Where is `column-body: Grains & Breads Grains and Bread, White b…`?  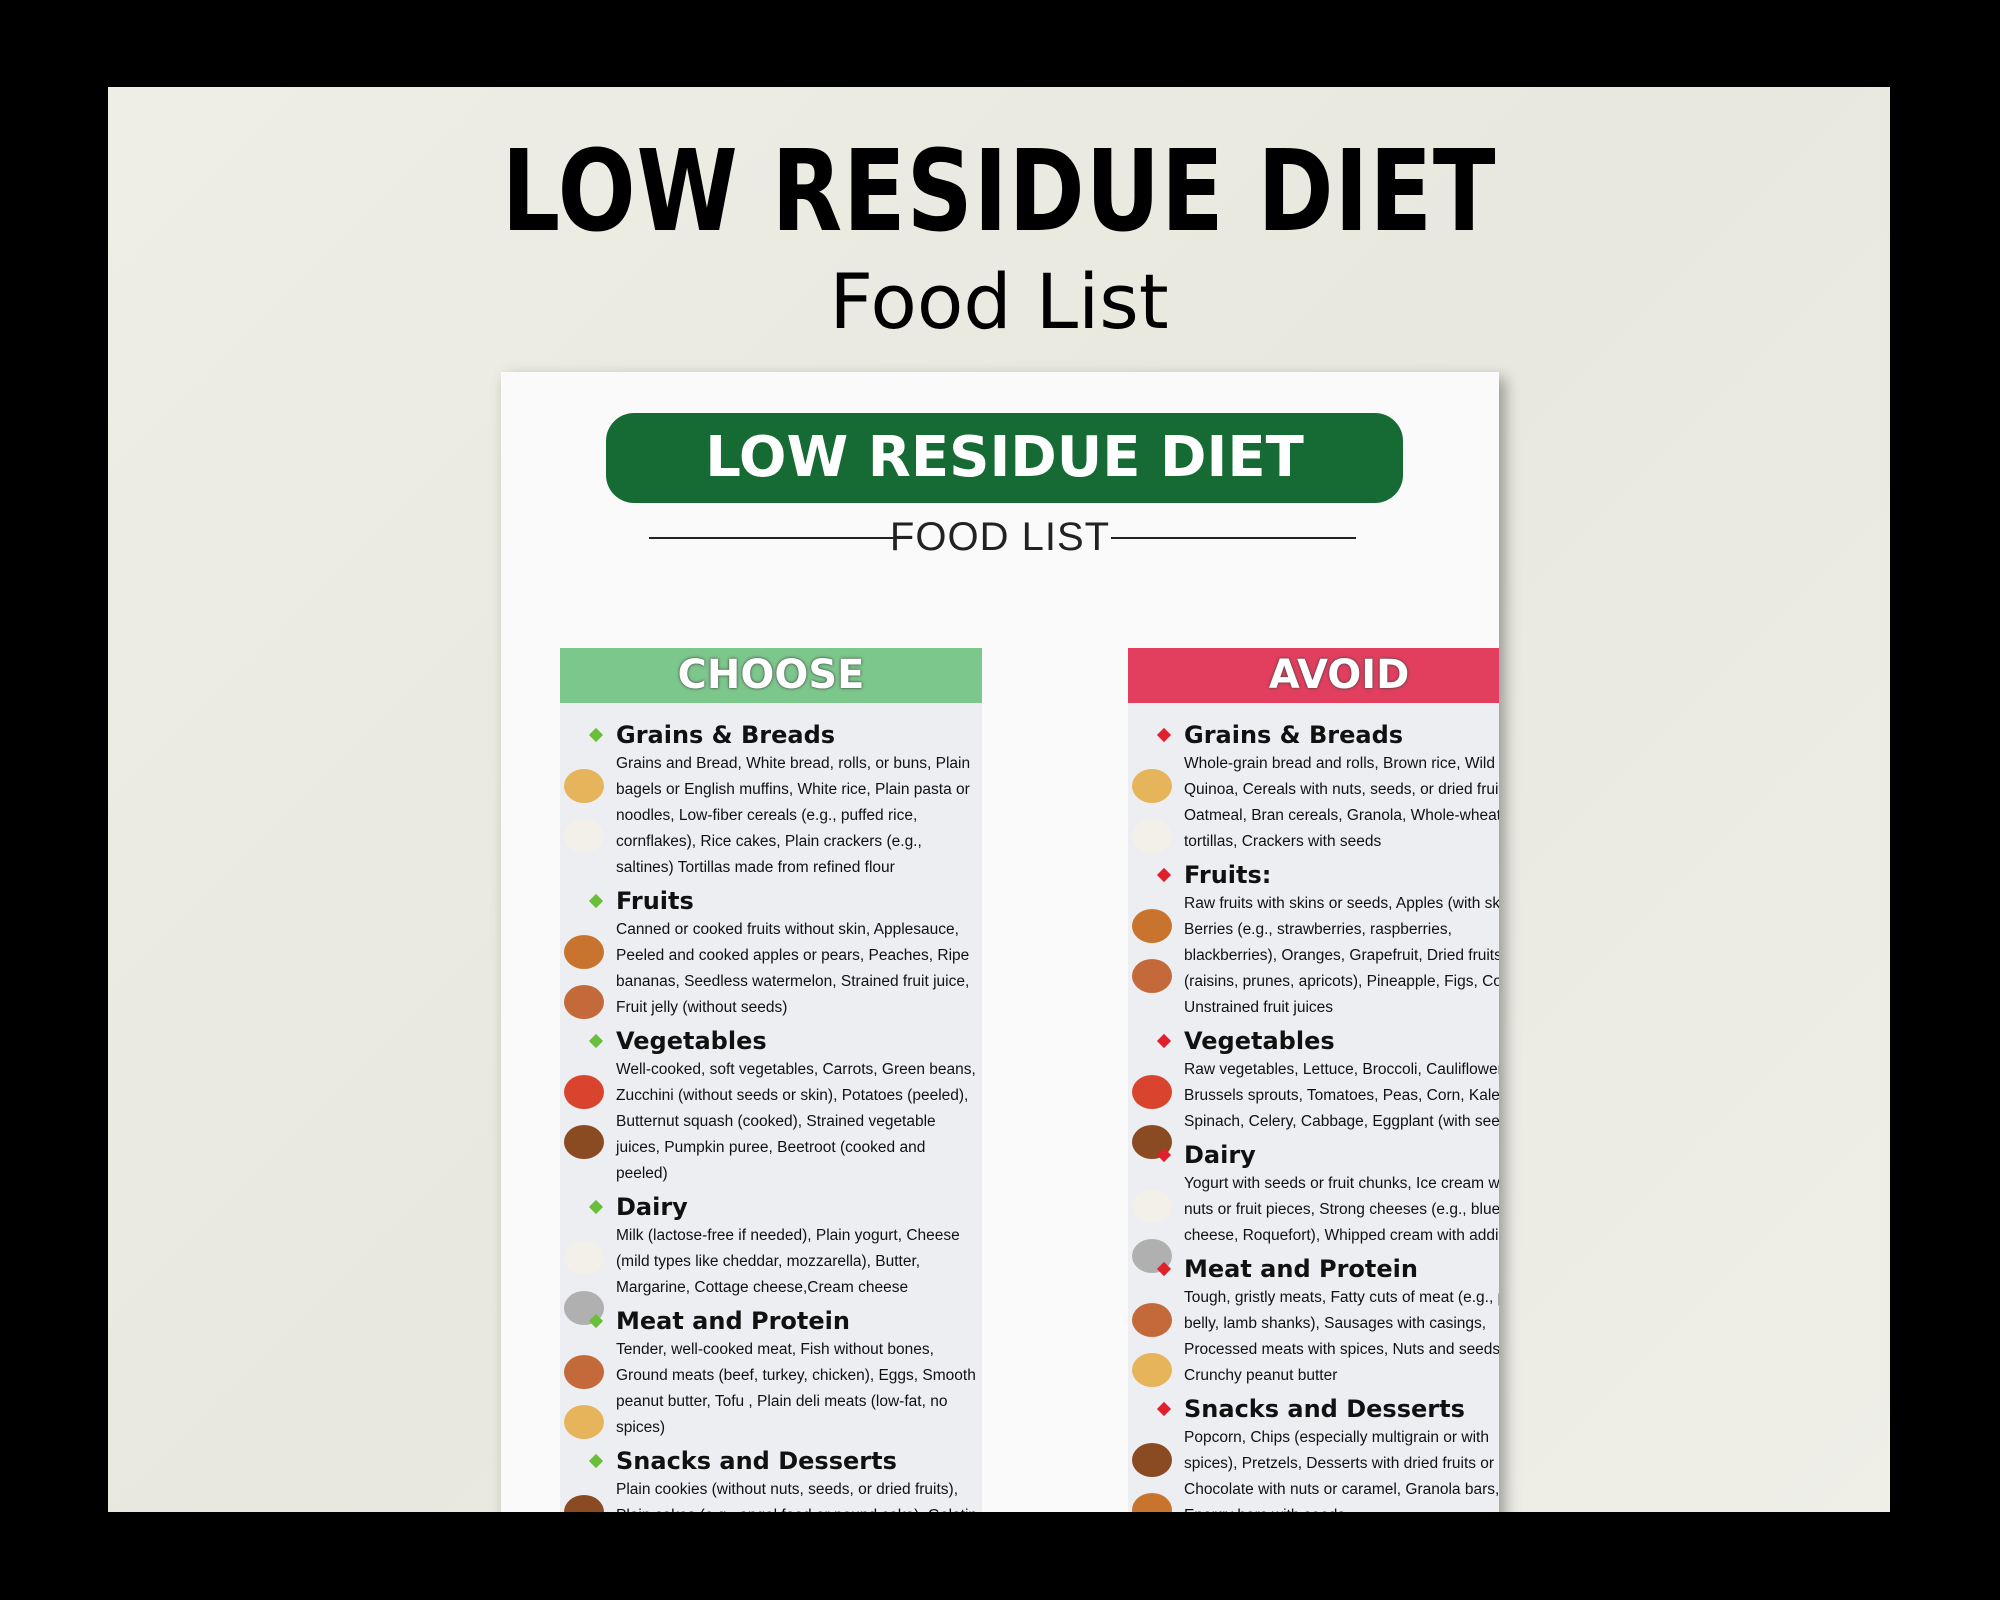 column-body: Grains & Breads Grains and Bread, White b… is located at coordinates (771, 1107).